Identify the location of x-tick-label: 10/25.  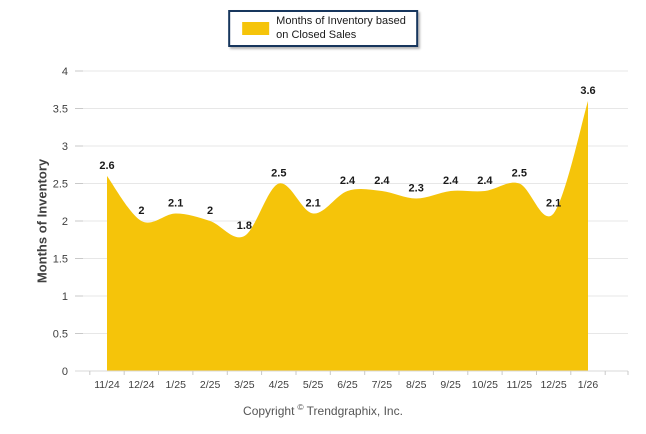
(485, 385).